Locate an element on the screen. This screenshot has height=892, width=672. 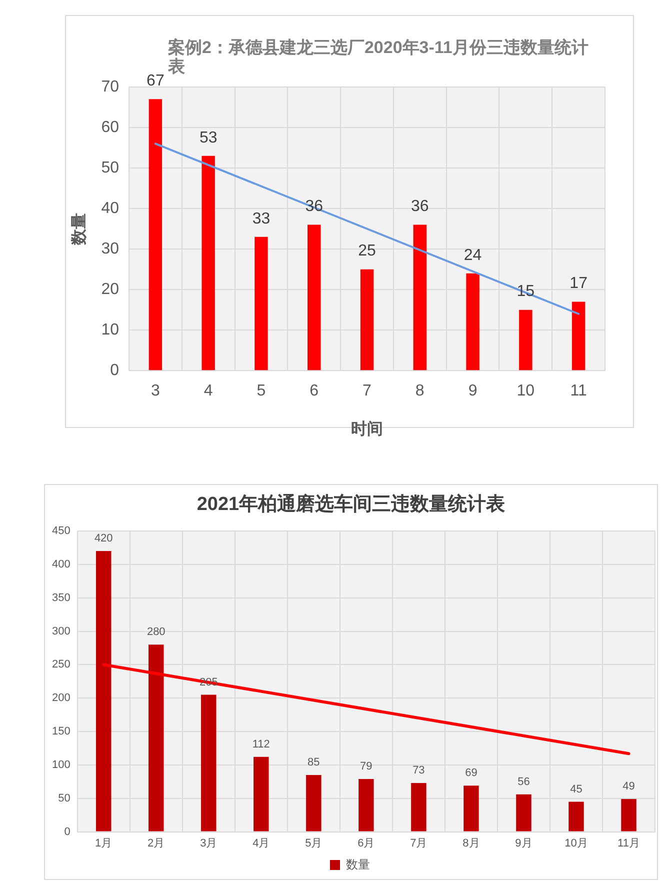
x-tick-label: 11 is located at coordinates (578, 391).